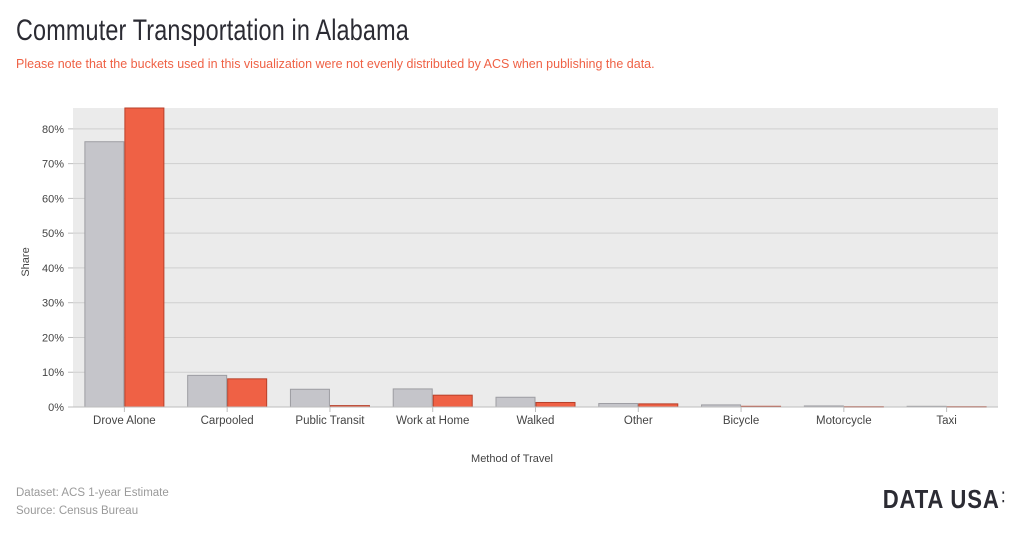 Image resolution: width=1024 pixels, height=537 pixels. What do you see at coordinates (53, 269) in the screenshot?
I see `y-tick-label: 40%` at bounding box center [53, 269].